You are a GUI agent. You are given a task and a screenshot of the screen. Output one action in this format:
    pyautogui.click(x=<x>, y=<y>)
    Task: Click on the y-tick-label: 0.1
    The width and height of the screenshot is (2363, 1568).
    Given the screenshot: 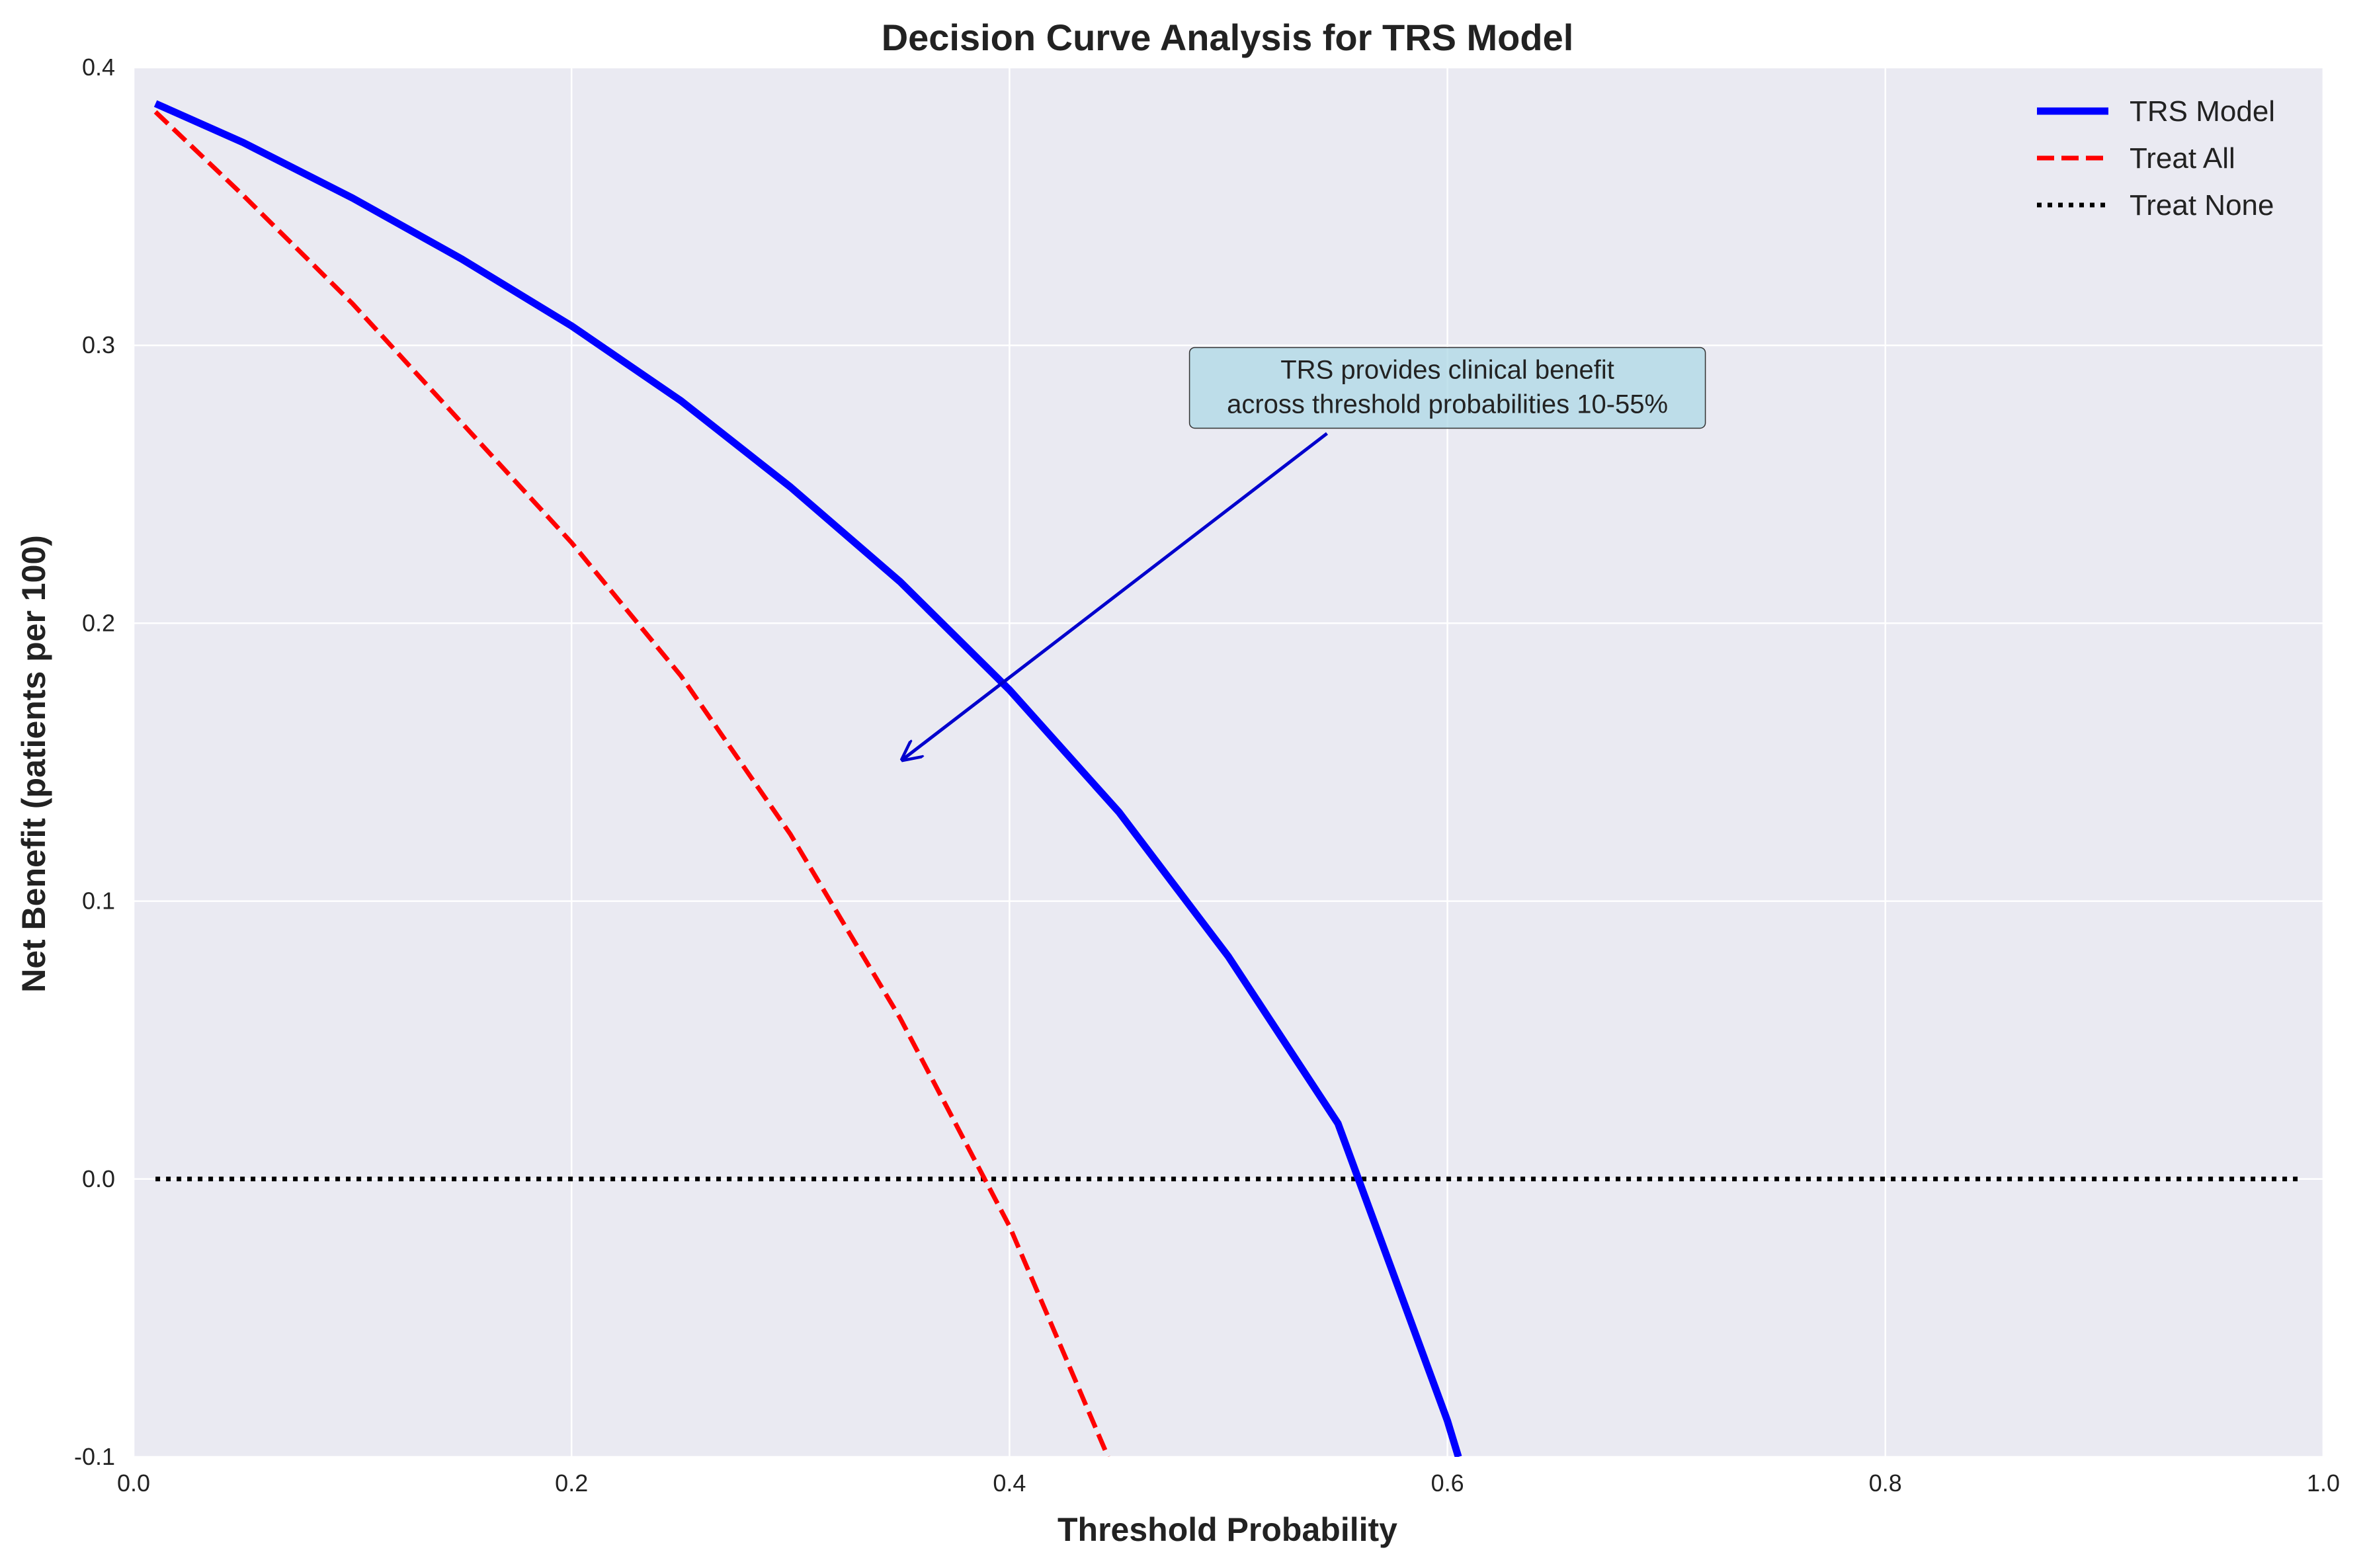 What is the action you would take?
    pyautogui.click(x=99, y=901)
    